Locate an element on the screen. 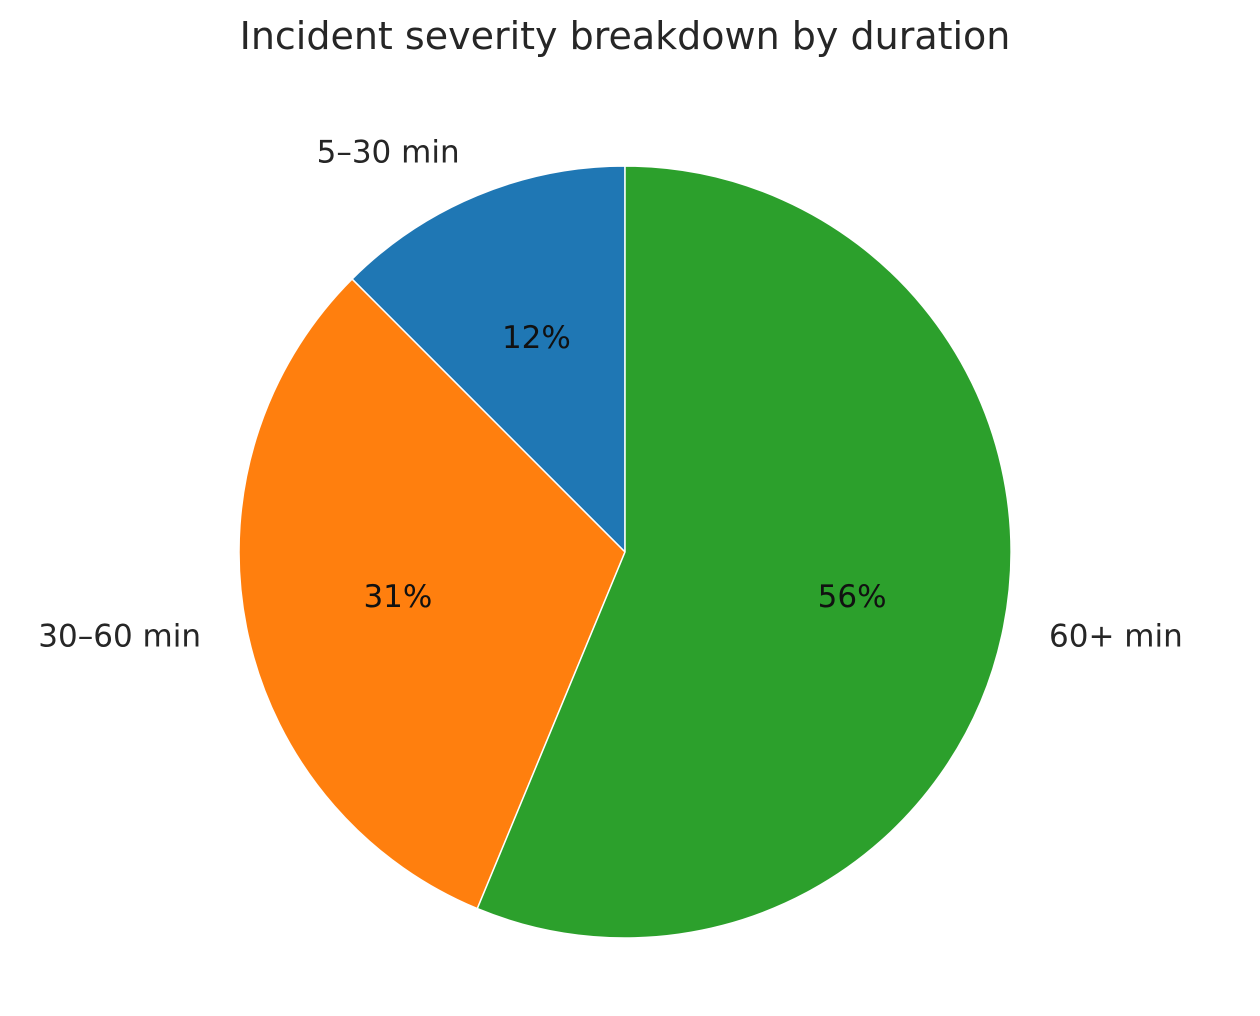  slice-percent-label: 56% is located at coordinates (852, 597).